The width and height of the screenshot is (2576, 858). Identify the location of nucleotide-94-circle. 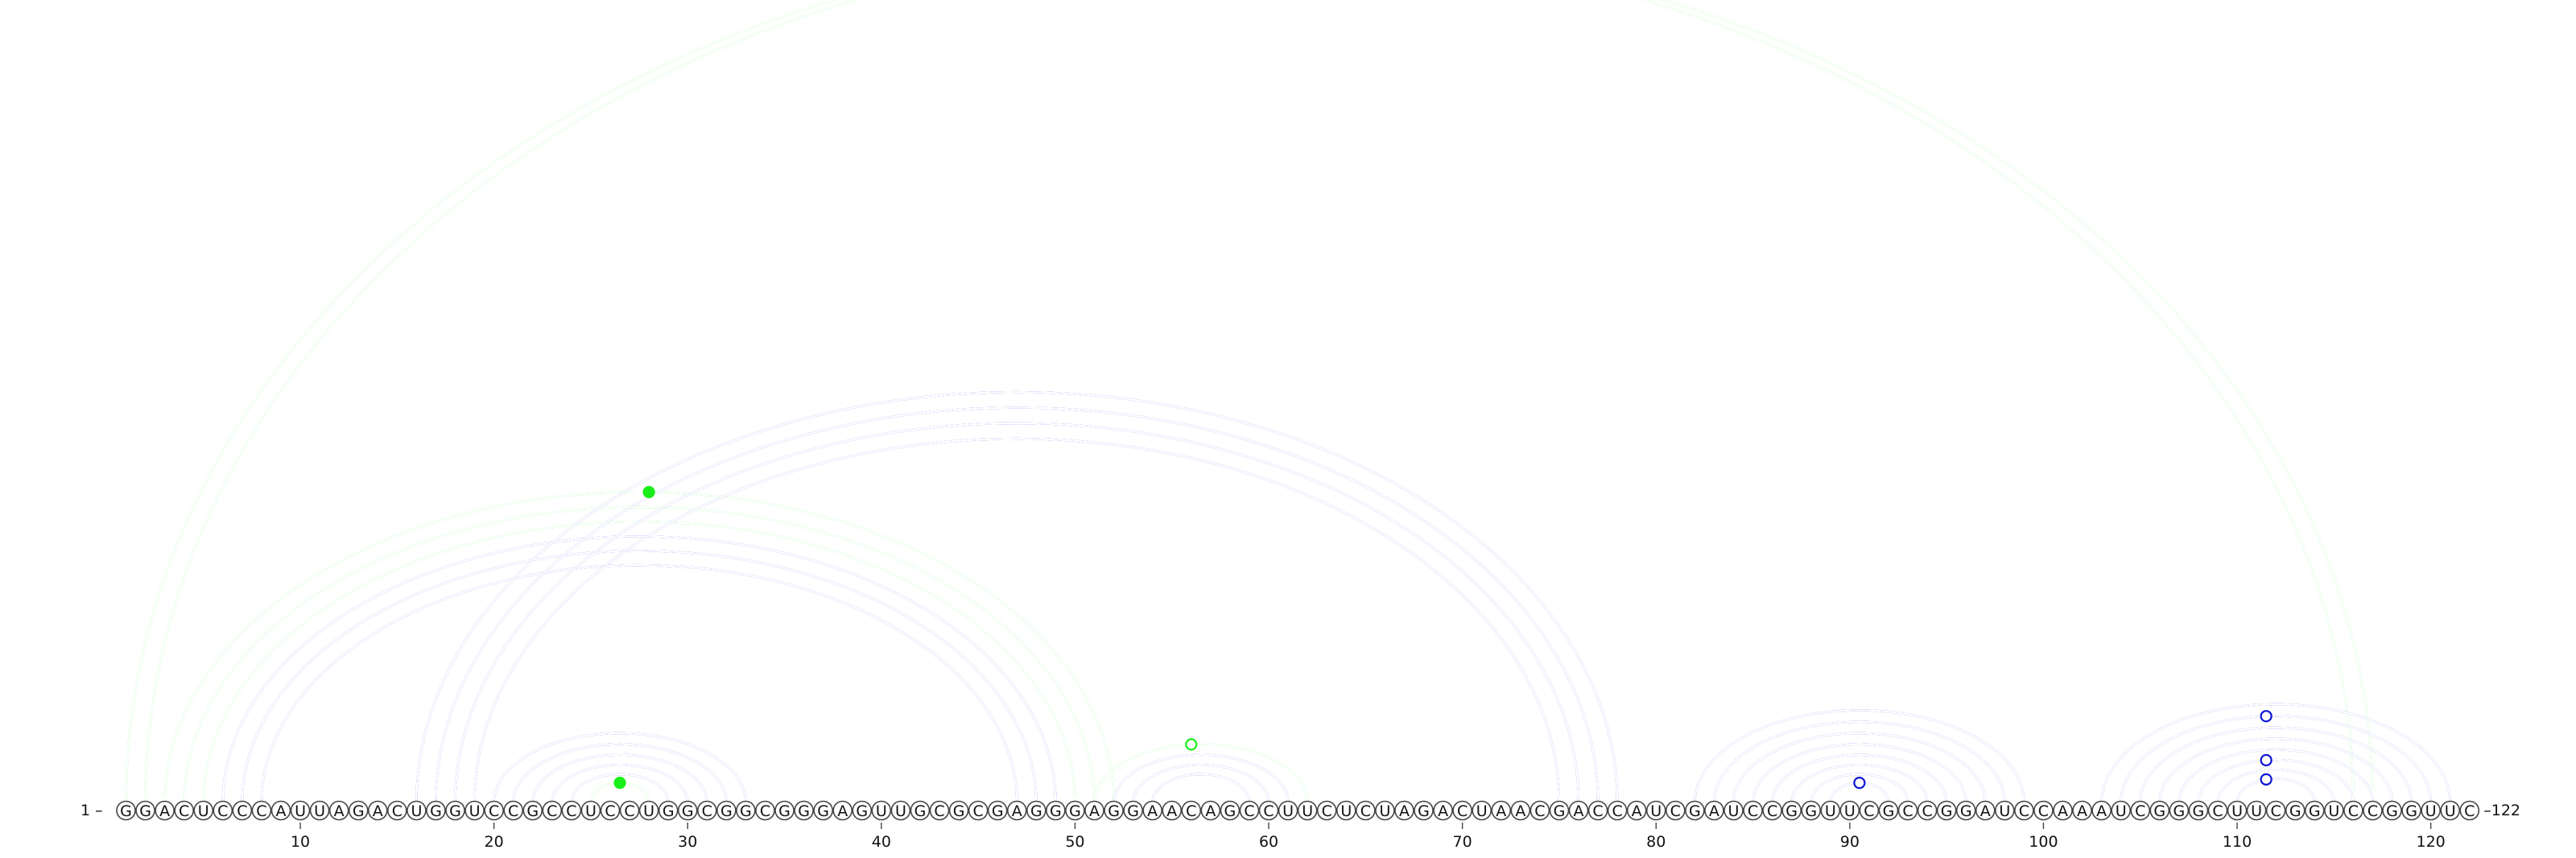
(1928, 811).